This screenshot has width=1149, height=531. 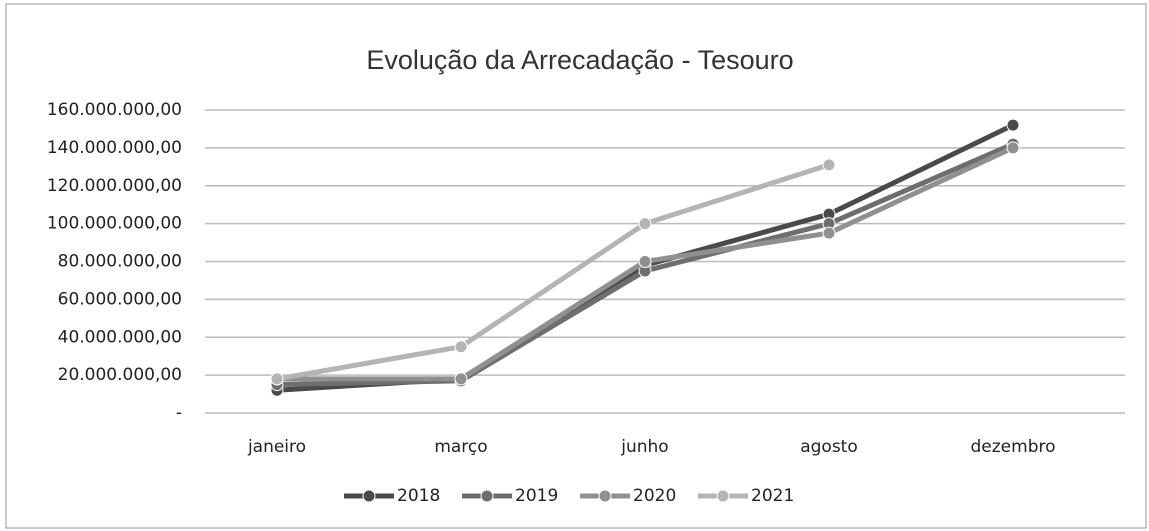 I want to click on legend-label: 2020, so click(x=654, y=496).